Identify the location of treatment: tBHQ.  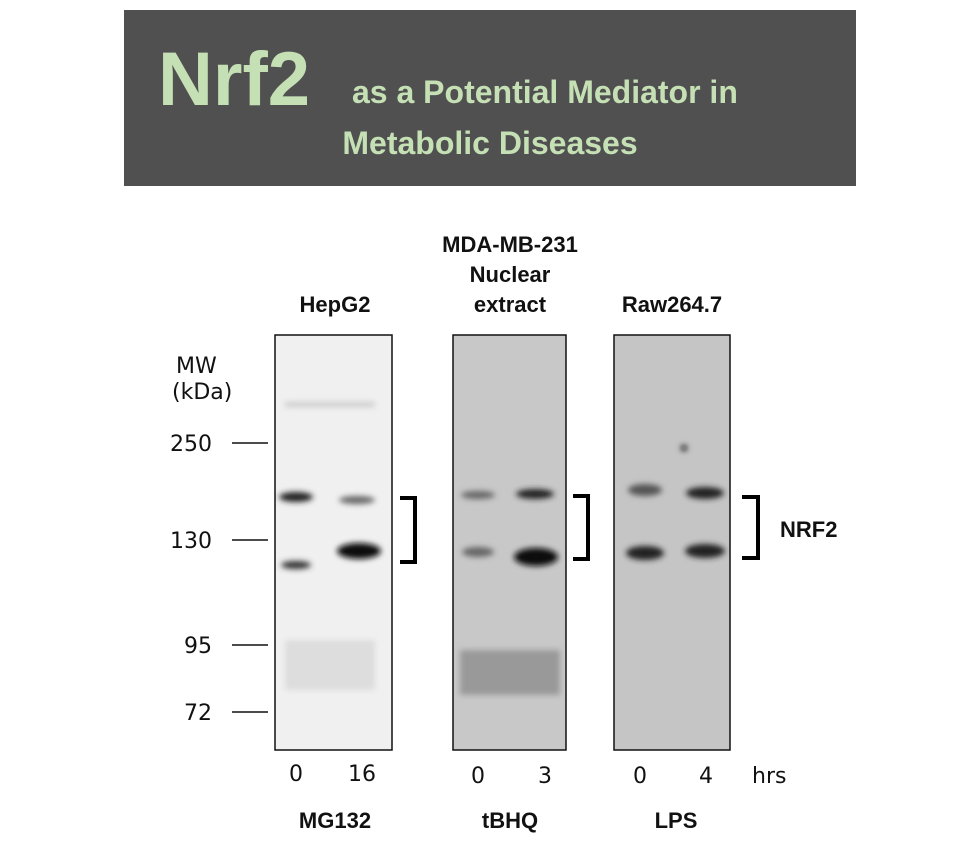
(510, 820).